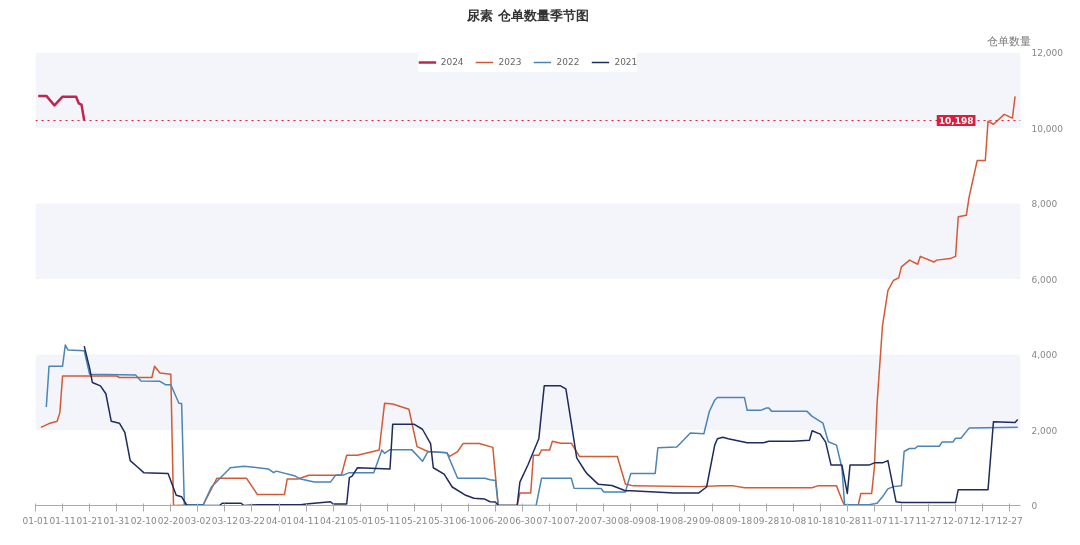 This screenshot has height=545, width=1080. What do you see at coordinates (577, 520) in the screenshot?
I see `x-tick-label: 07-20` at bounding box center [577, 520].